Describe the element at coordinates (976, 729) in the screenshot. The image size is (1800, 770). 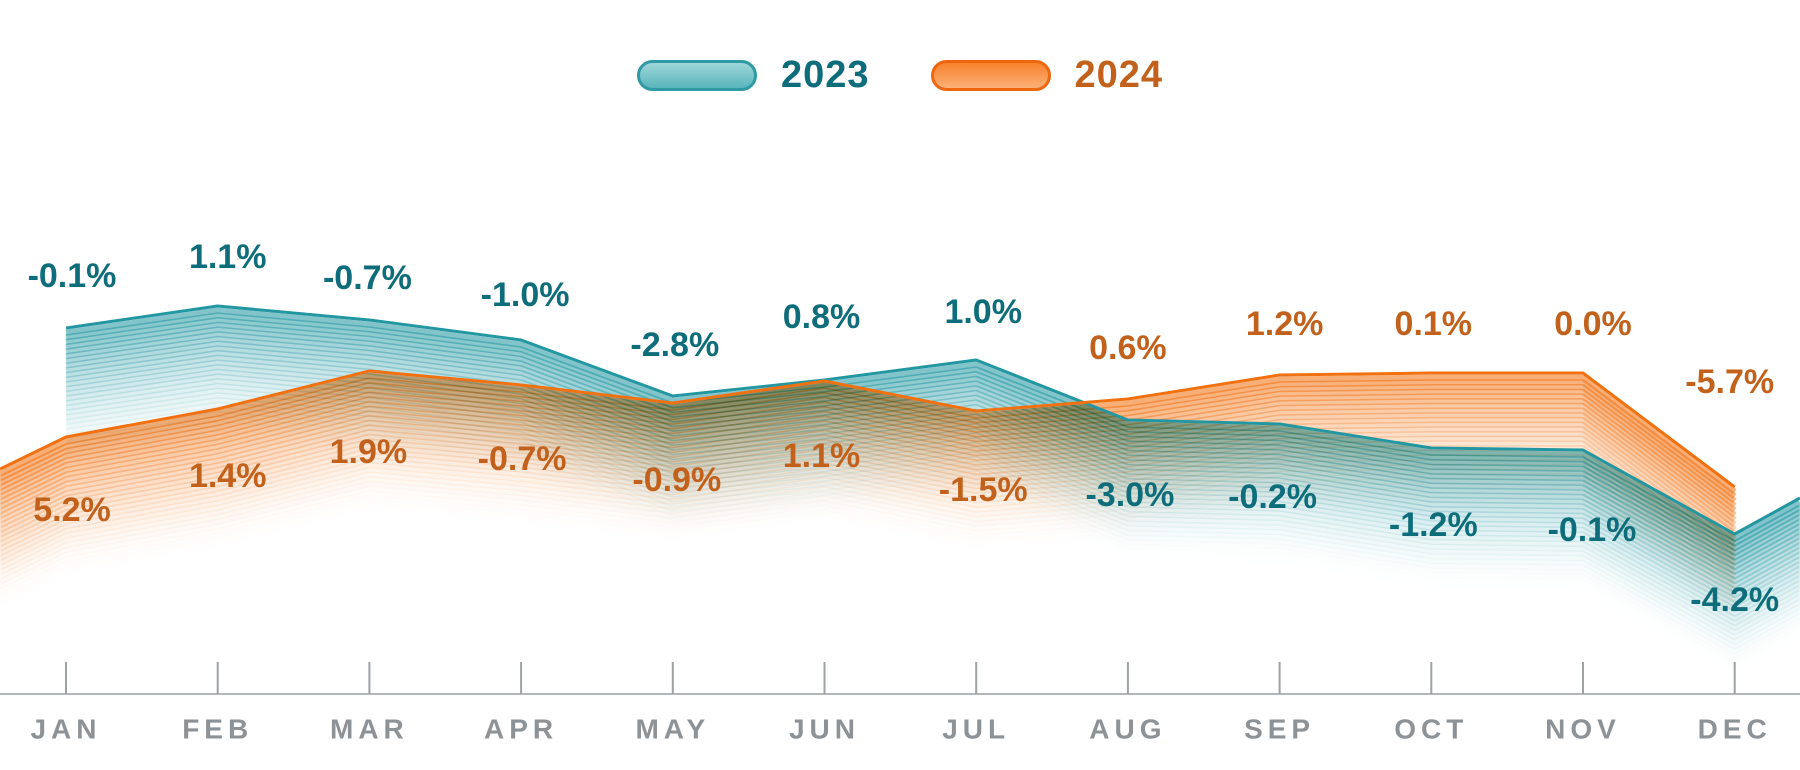
I see `month-label: JUL` at that location.